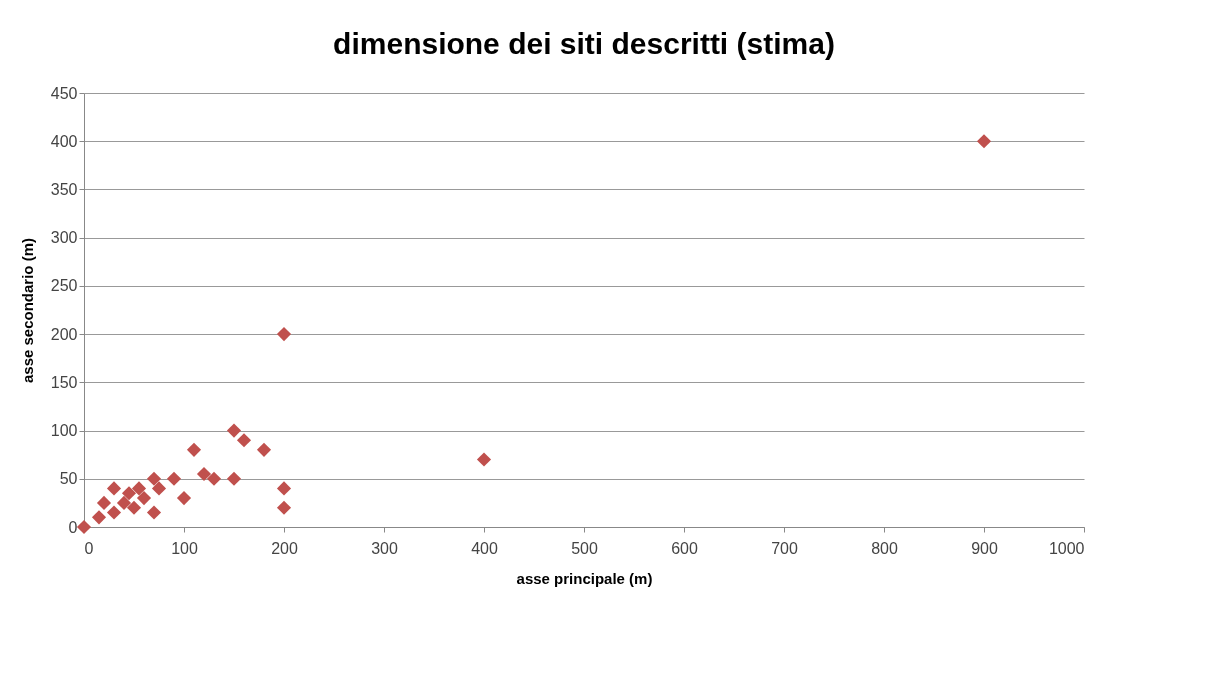  I want to click on x-tick-label: 600, so click(684, 548).